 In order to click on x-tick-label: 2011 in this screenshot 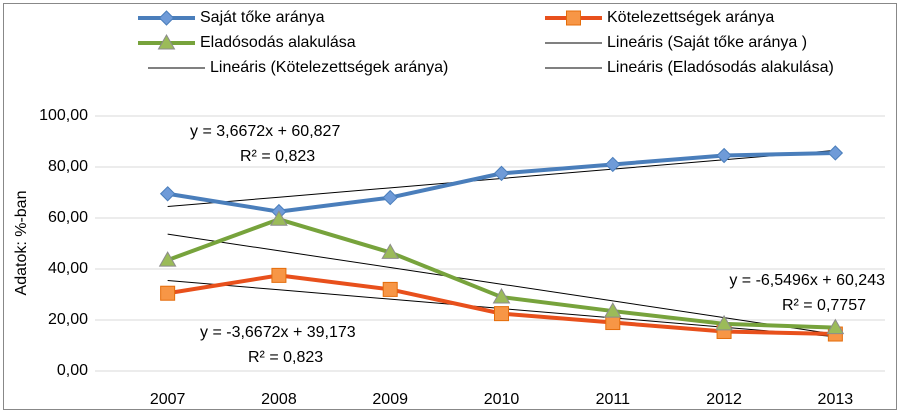, I will do `click(613, 399)`.